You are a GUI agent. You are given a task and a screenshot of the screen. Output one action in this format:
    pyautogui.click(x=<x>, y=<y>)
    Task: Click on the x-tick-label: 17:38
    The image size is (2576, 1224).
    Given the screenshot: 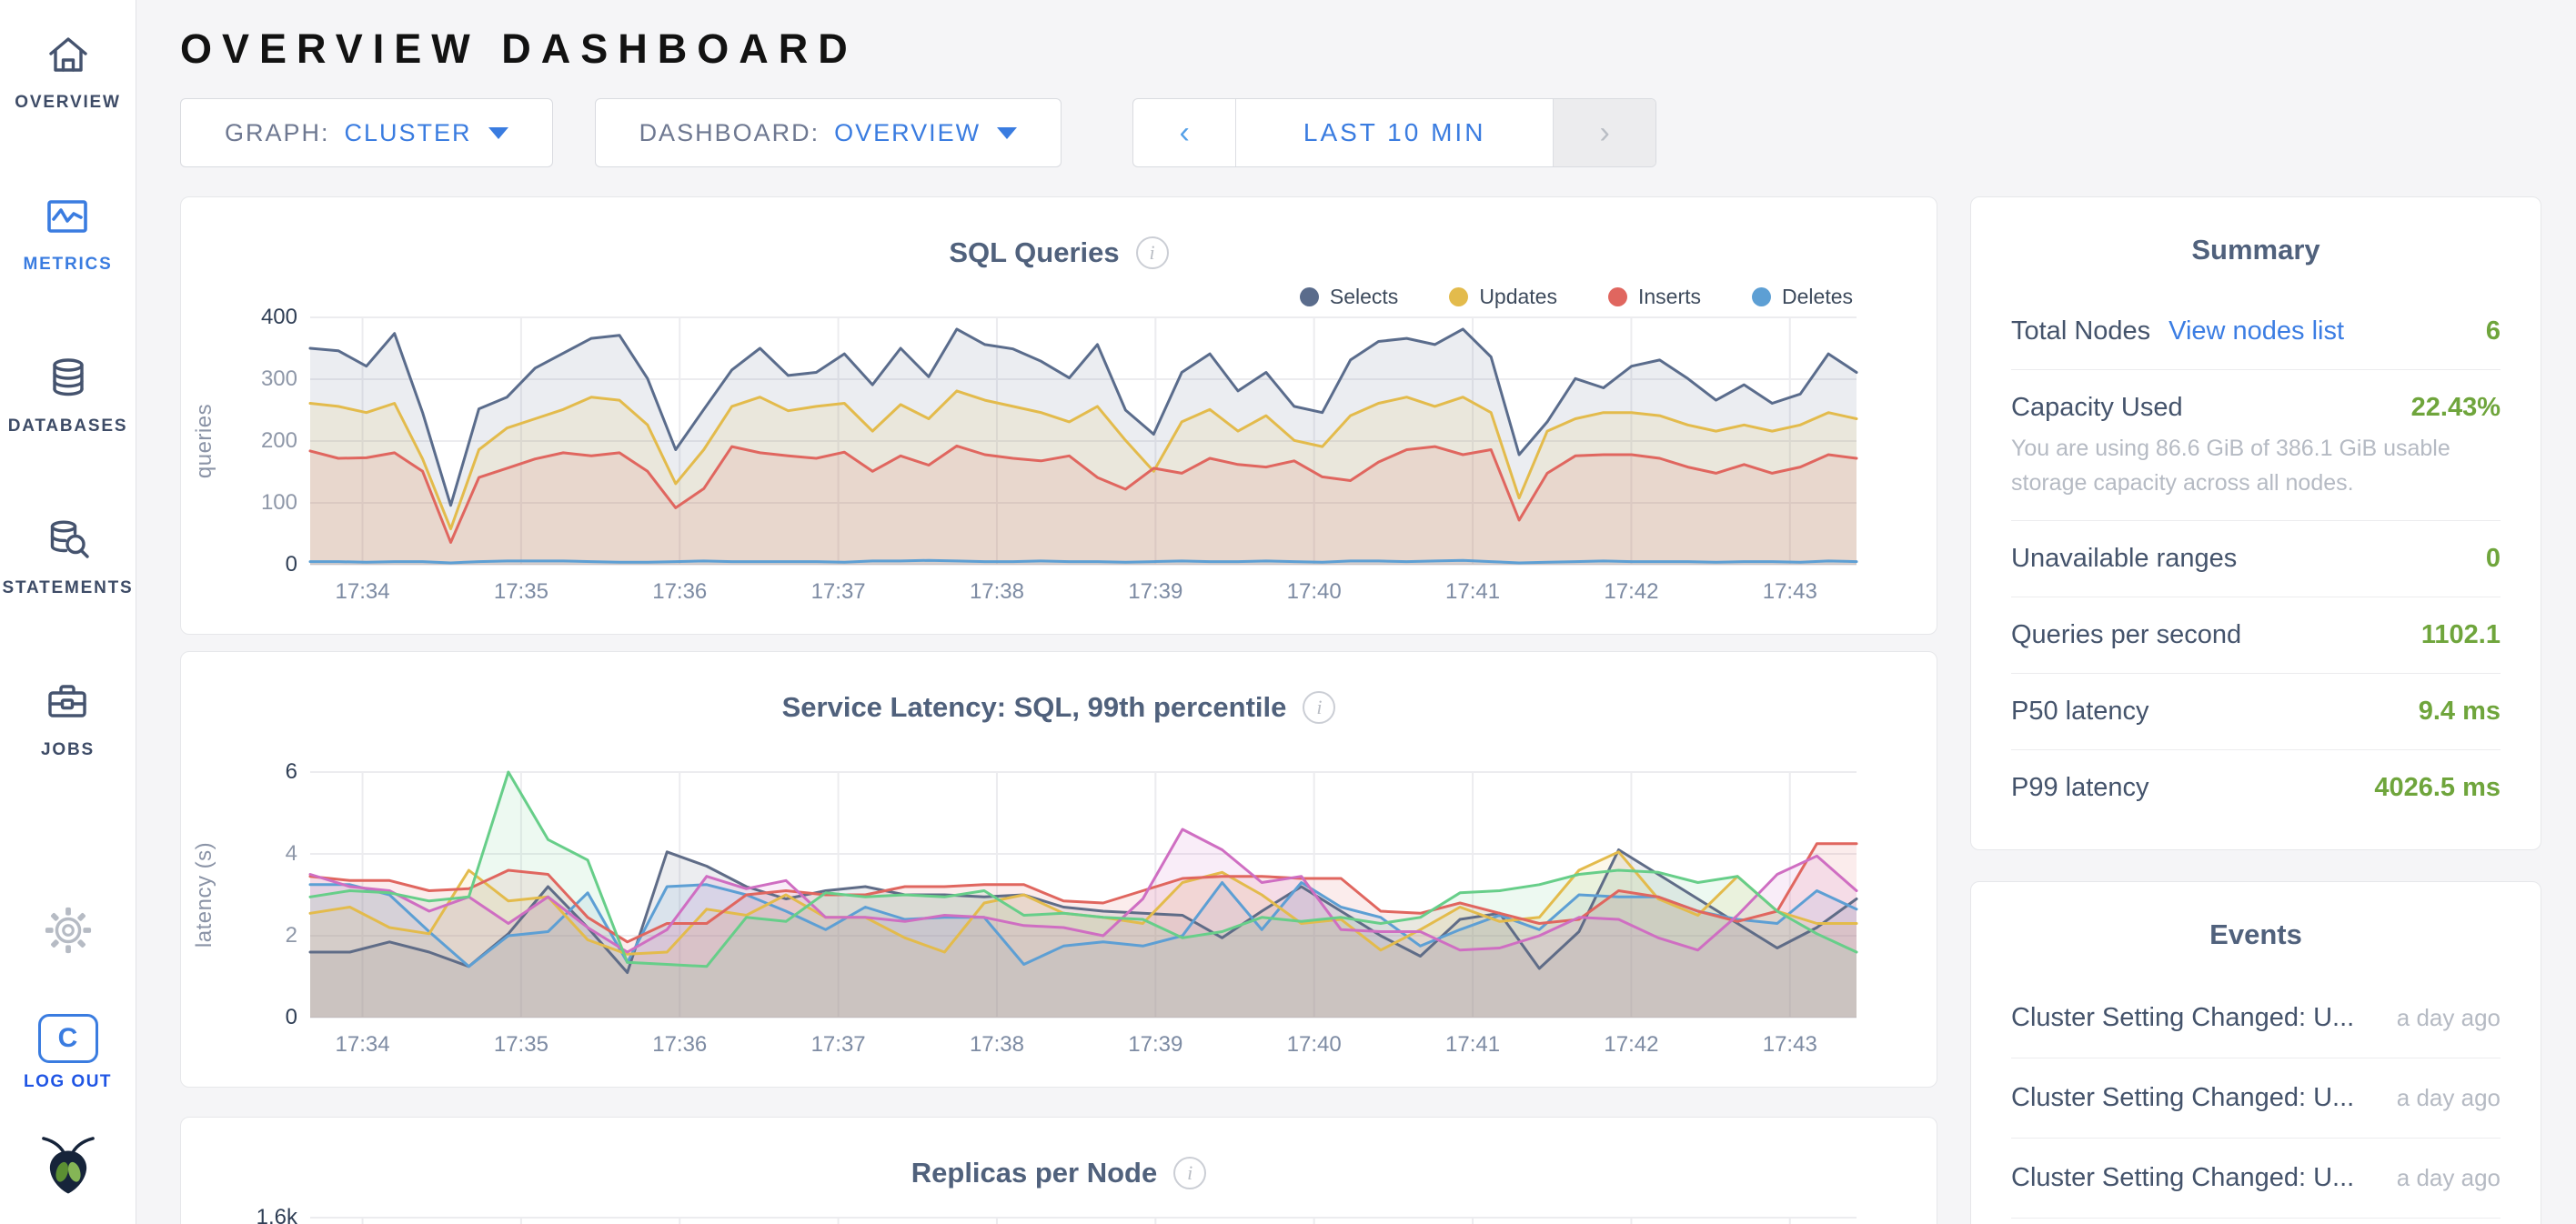 What is the action you would take?
    pyautogui.click(x=996, y=591)
    